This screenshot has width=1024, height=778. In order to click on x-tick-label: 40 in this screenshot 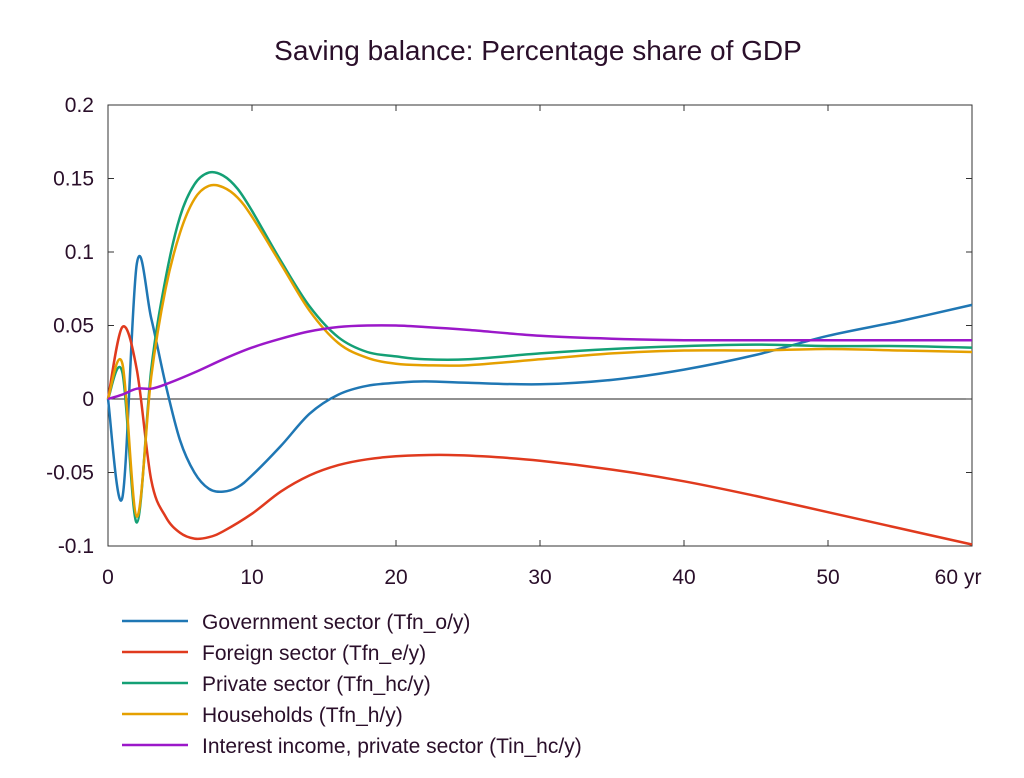, I will do `click(683, 577)`.